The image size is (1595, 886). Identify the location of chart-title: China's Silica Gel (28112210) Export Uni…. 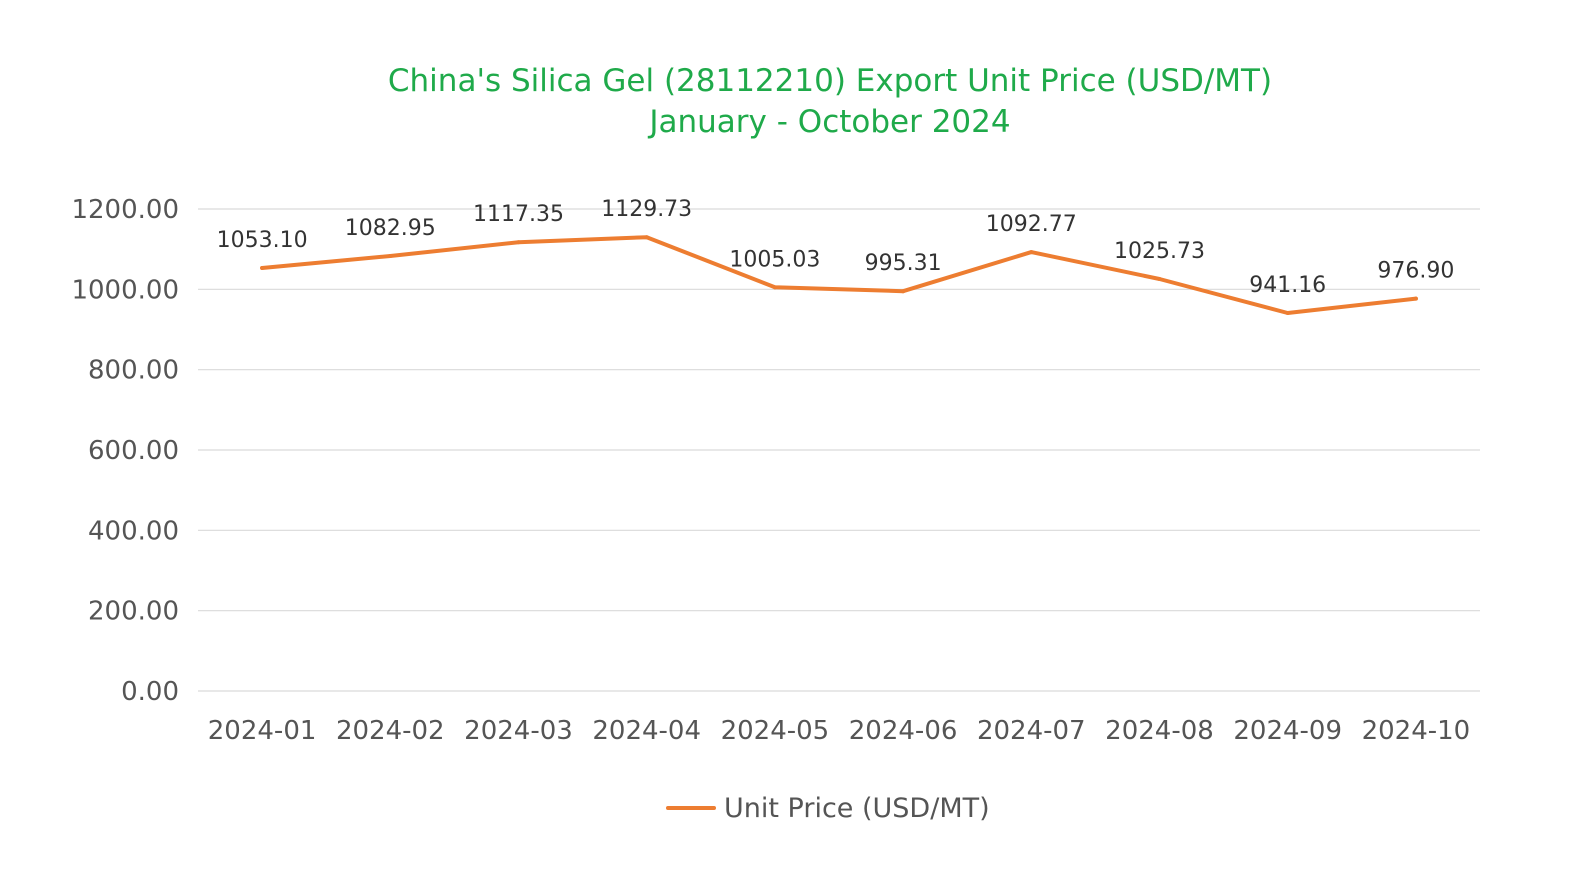
(830, 101).